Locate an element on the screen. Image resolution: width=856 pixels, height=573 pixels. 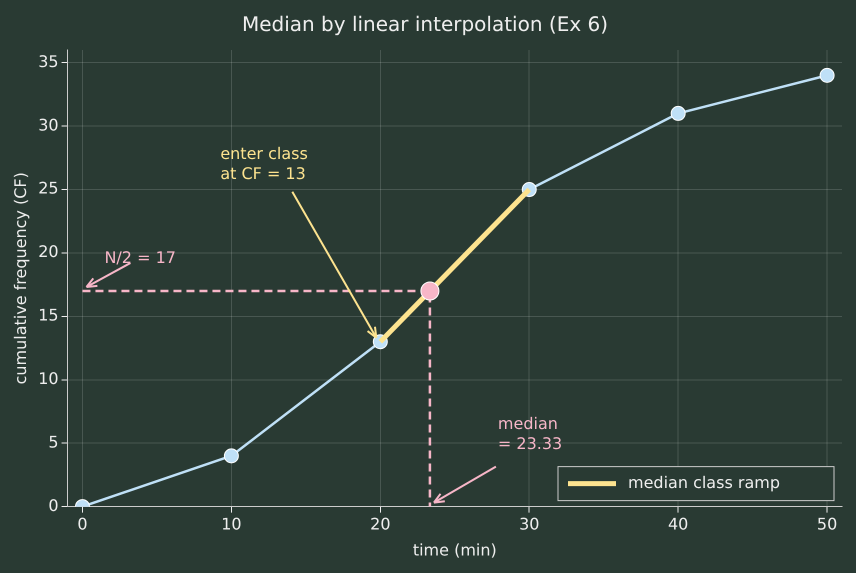
annotation: N/2 = 17 is located at coordinates (140, 258).